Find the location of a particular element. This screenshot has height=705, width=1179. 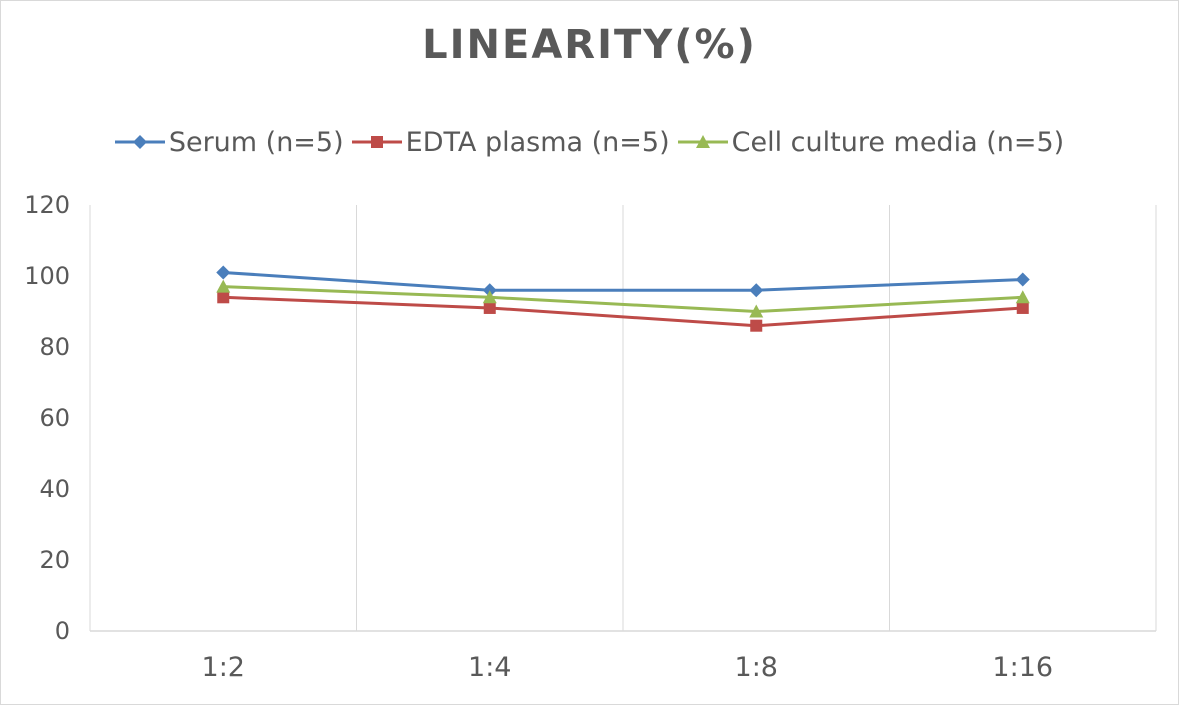

legend-item-serum: Serum (n=5) is located at coordinates (229, 142).